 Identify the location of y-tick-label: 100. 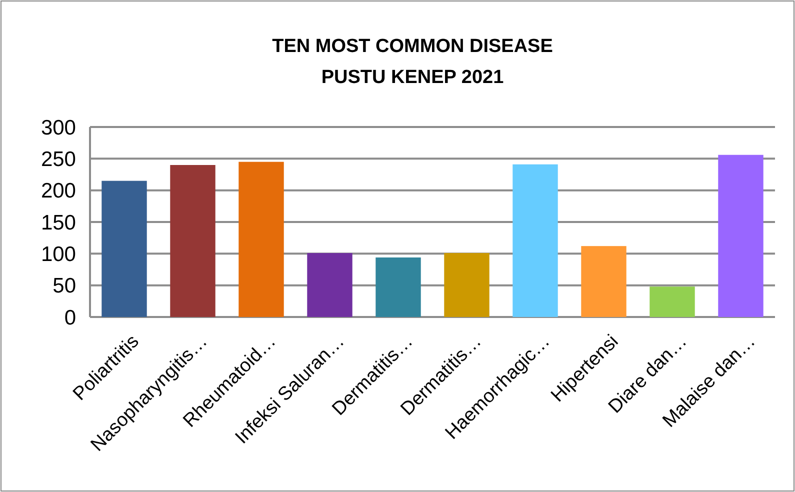
(58, 254).